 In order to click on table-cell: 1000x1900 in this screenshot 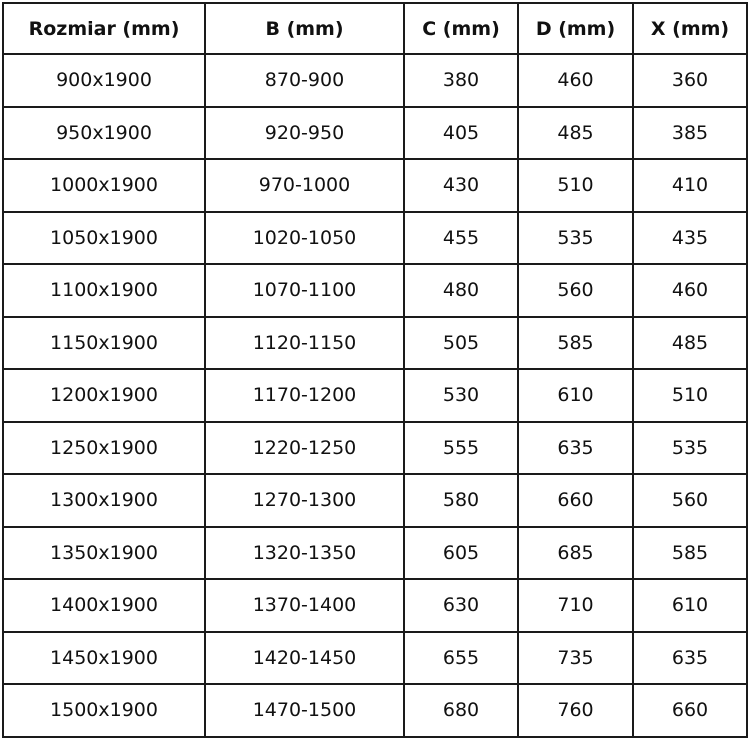, I will do `click(104, 185)`.